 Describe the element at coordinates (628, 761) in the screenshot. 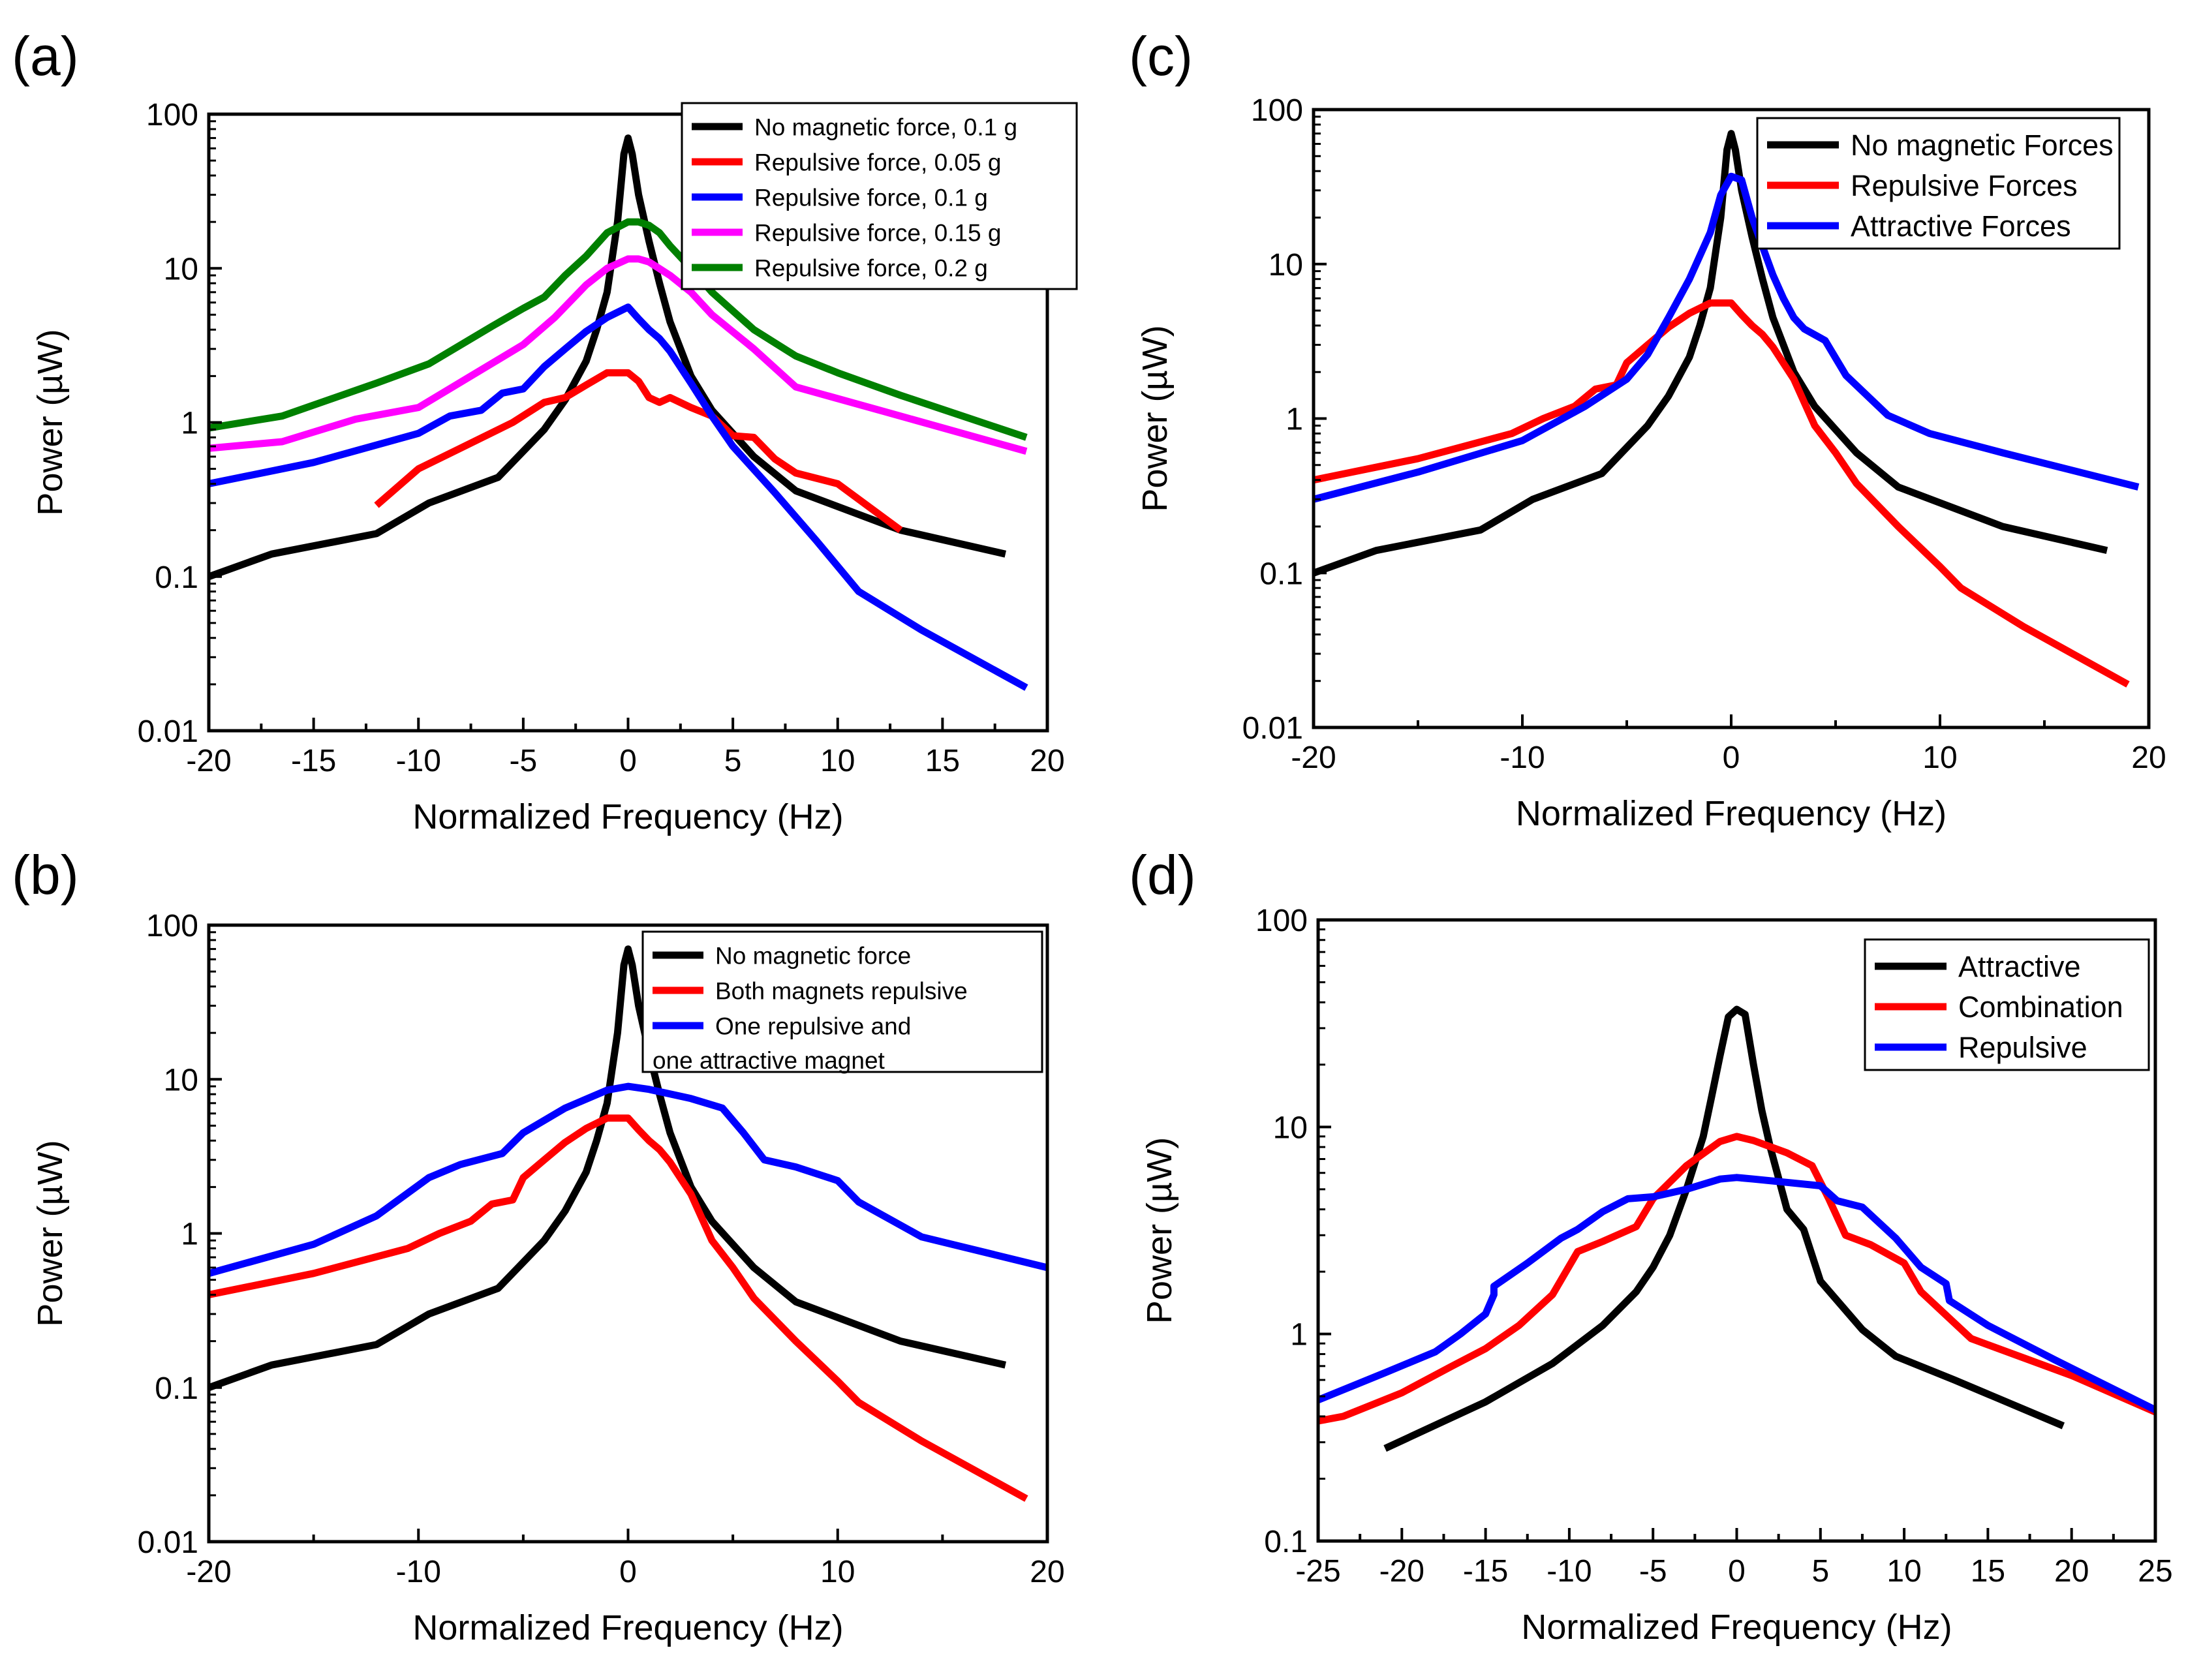

I see `panel-a-xtick-label: 0` at that location.